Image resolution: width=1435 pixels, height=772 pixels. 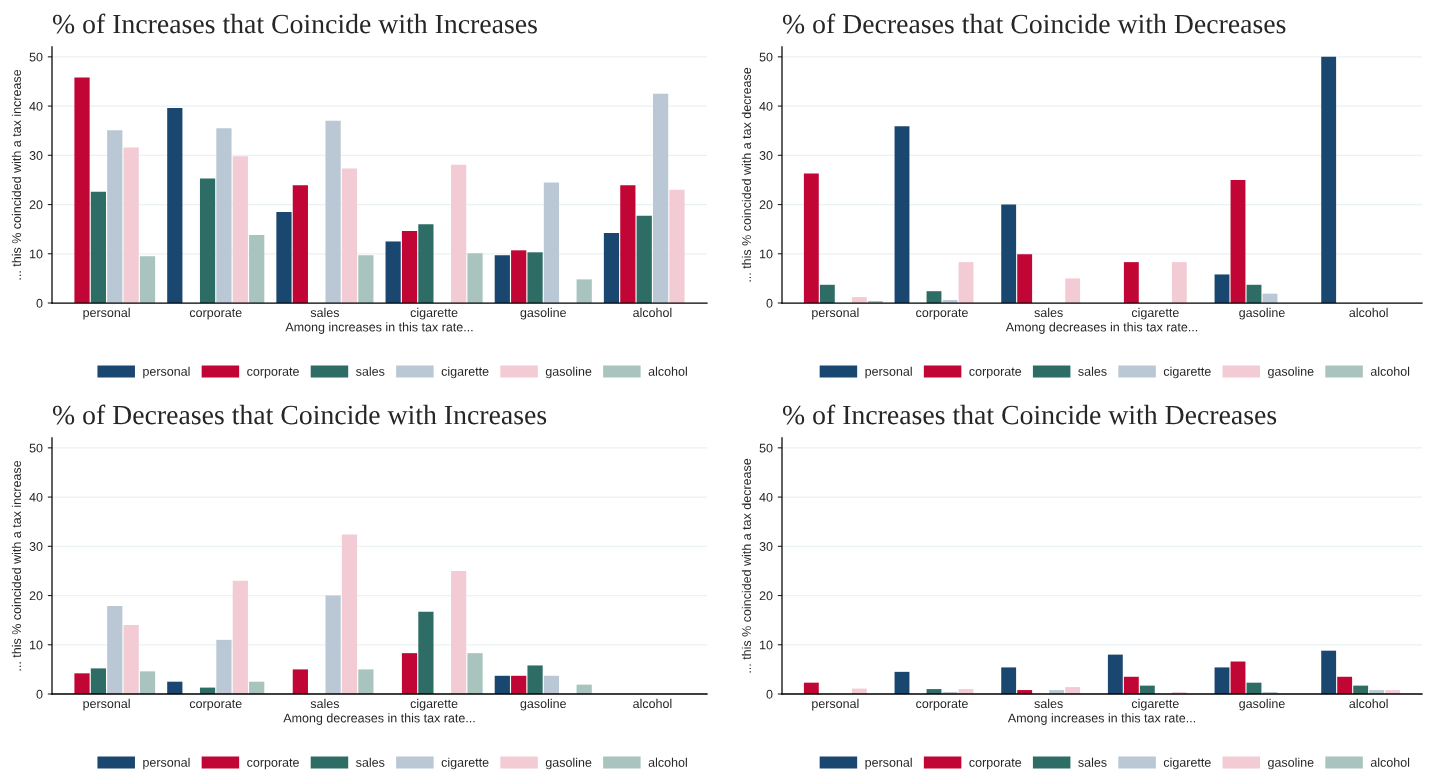 I want to click on chart-title: % of Increases that Coincide with Decreases, so click(x=1029, y=414).